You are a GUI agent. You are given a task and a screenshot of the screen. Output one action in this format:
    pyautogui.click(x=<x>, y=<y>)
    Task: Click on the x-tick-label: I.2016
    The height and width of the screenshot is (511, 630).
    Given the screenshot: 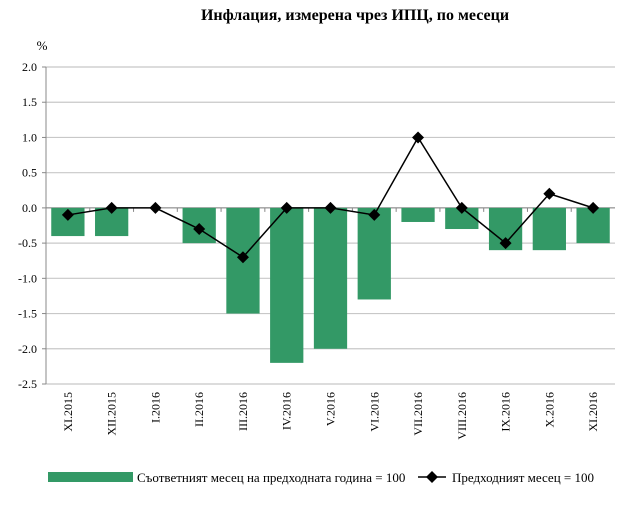 What is the action you would take?
    pyautogui.click(x=155, y=407)
    